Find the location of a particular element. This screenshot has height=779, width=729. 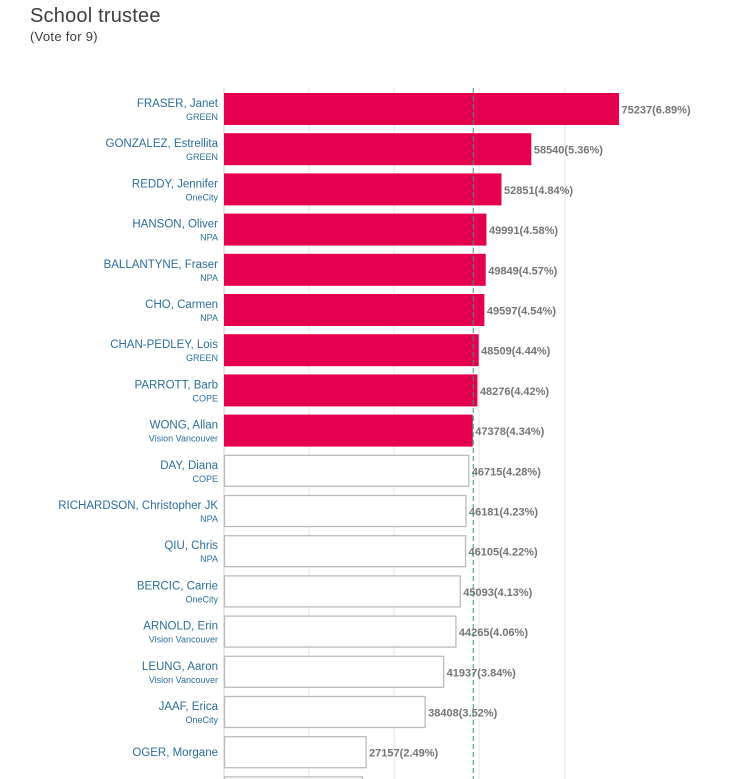

candidate-party-7: GREEN is located at coordinates (202, 358).